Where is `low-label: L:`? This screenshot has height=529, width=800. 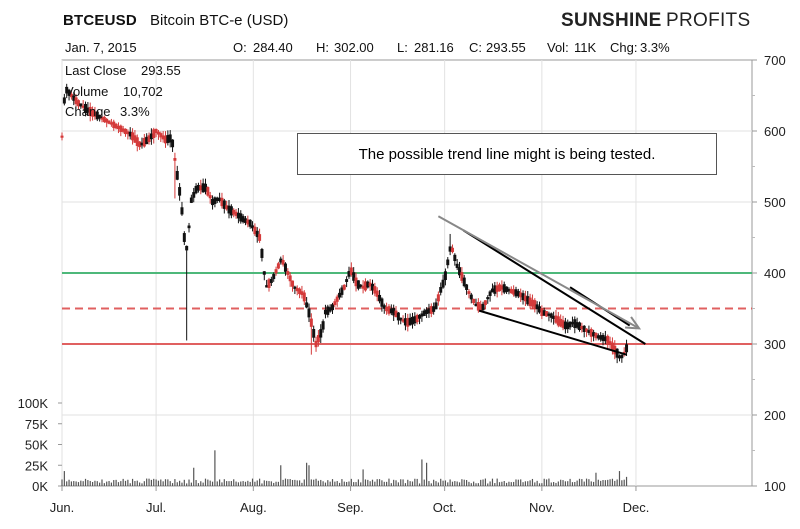 low-label: L: is located at coordinates (402, 47).